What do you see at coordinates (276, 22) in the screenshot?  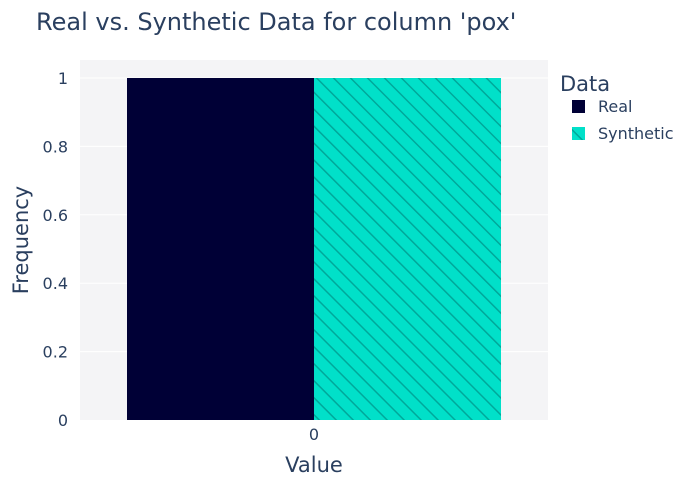 I see `chart-title: Real vs. Synthetic Data for column 'pox'` at bounding box center [276, 22].